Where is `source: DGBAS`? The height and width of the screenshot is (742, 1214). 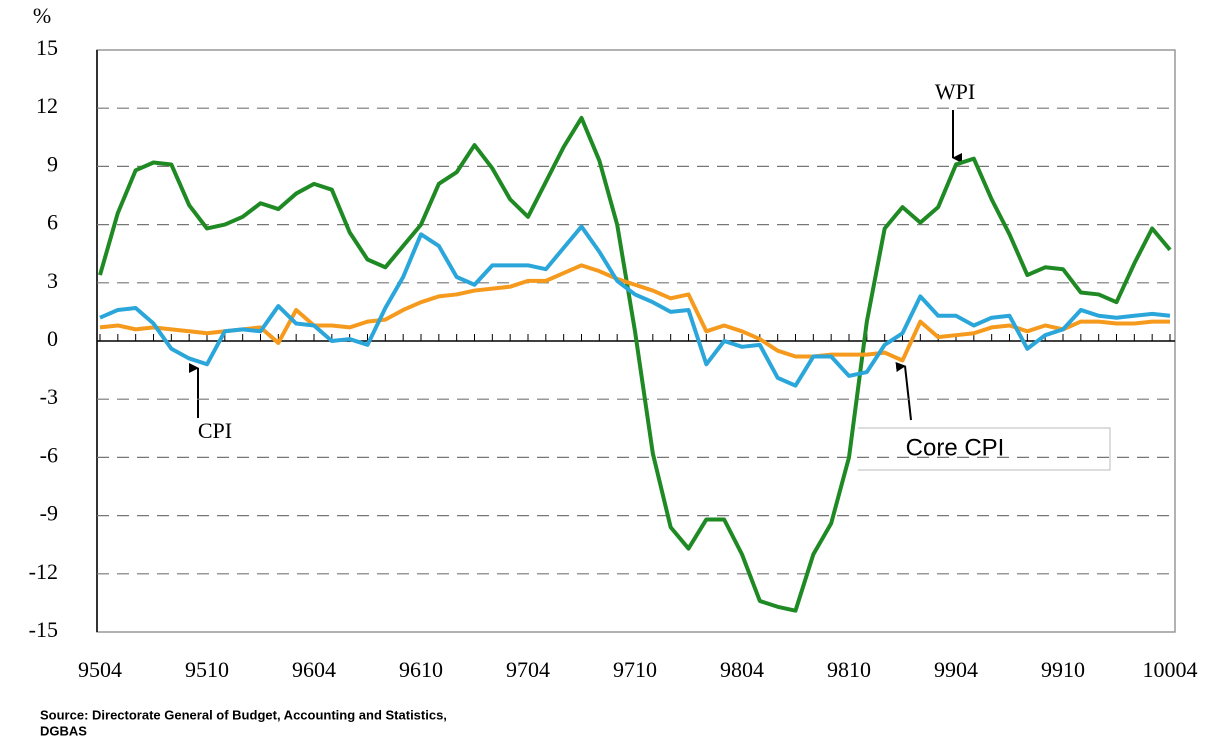
source: DGBAS is located at coordinates (63, 730).